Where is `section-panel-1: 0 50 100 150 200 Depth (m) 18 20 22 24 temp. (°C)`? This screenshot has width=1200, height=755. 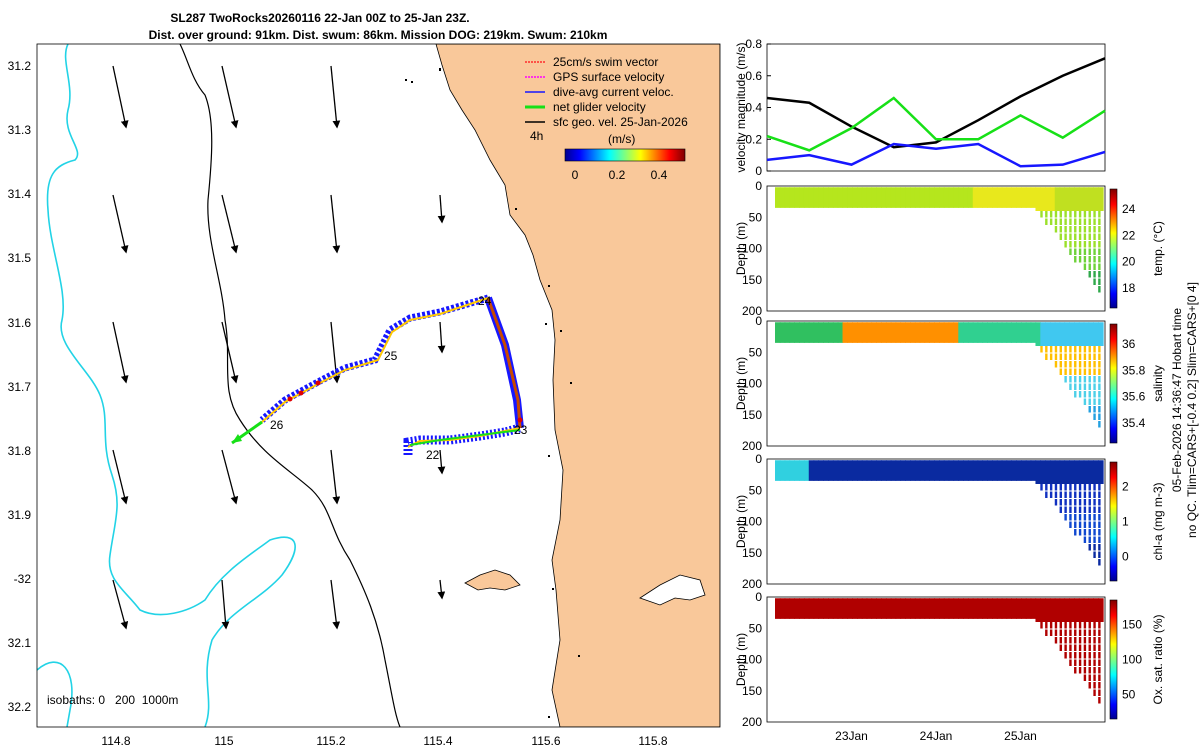
section-panel-1: 0 50 100 150 200 Depth (m) 18 20 22 24 temp. (°C) is located at coordinates (949, 248).